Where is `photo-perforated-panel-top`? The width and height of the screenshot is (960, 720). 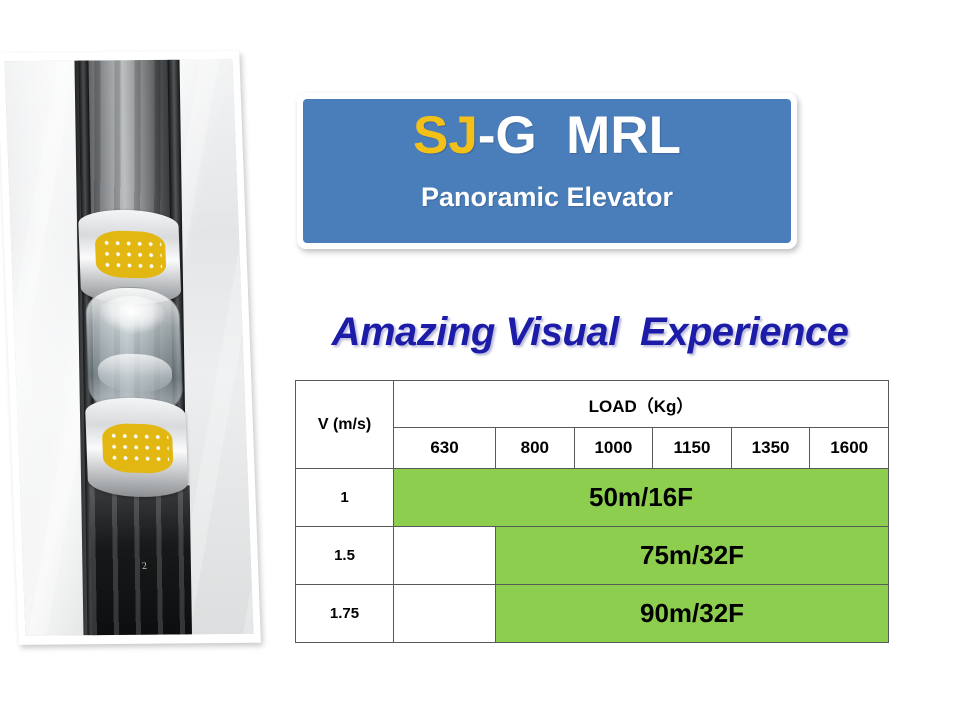
photo-perforated-panel-top is located at coordinates (131, 254).